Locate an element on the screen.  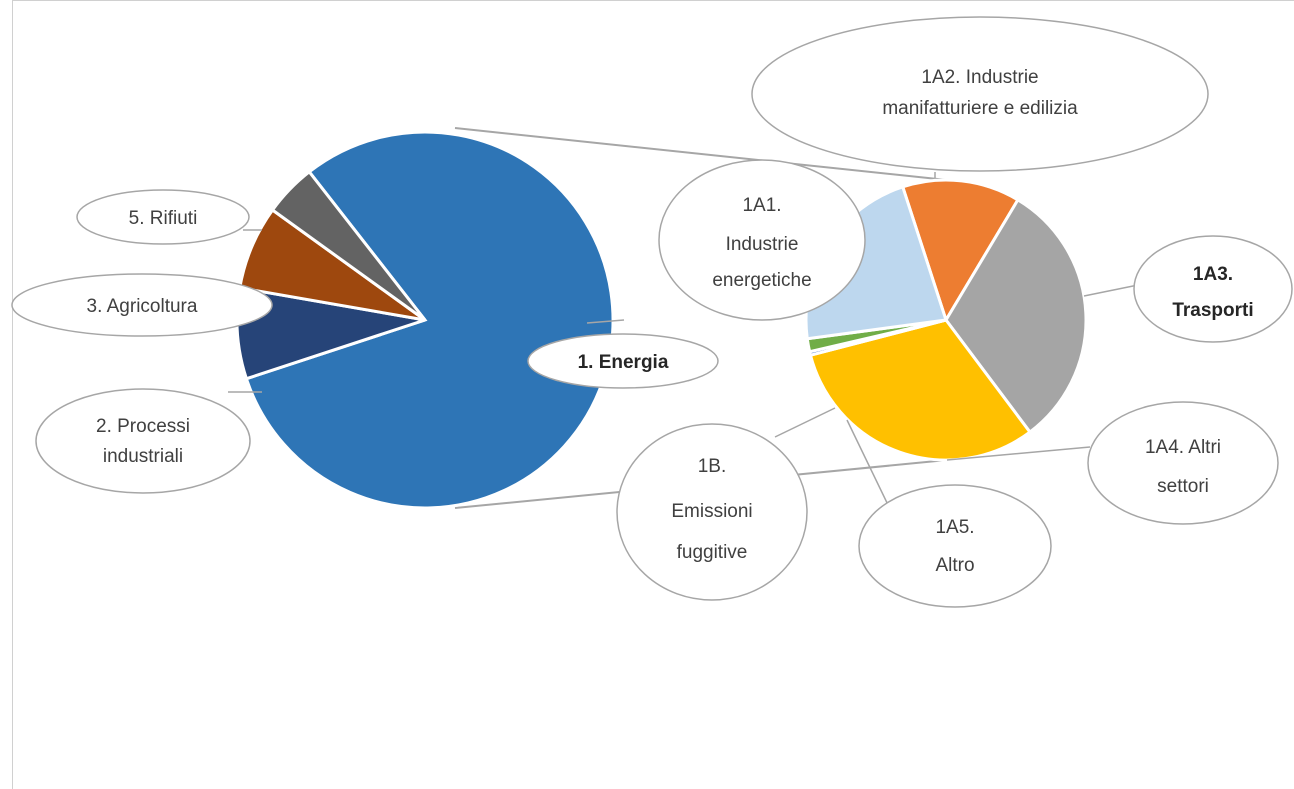
label-1a4-line1: 1A4. Altri is located at coordinates (1183, 447).